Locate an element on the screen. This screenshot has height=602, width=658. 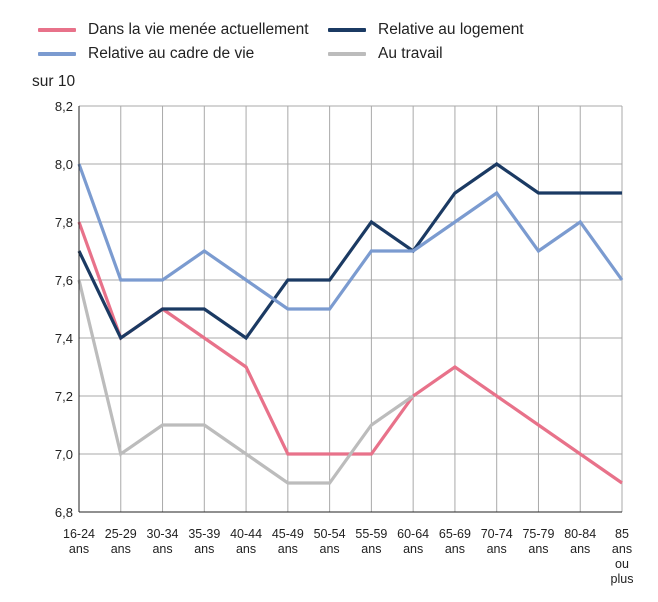
y-tick-label: 7,6 is located at coordinates (64, 280).